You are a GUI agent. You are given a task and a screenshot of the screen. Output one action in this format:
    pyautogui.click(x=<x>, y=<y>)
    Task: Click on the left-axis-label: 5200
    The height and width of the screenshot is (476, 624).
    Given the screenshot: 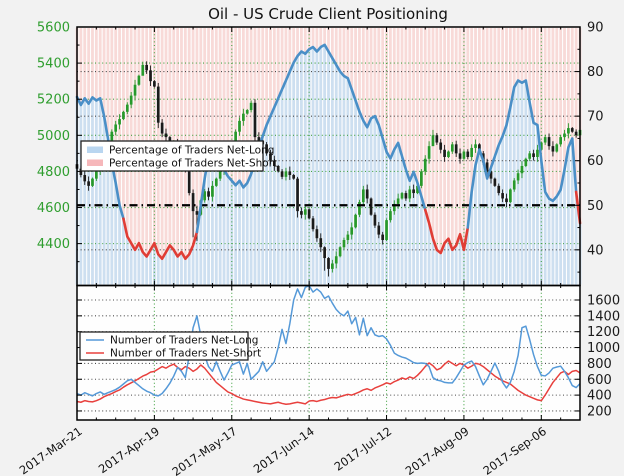 What is the action you would take?
    pyautogui.click(x=53, y=100)
    